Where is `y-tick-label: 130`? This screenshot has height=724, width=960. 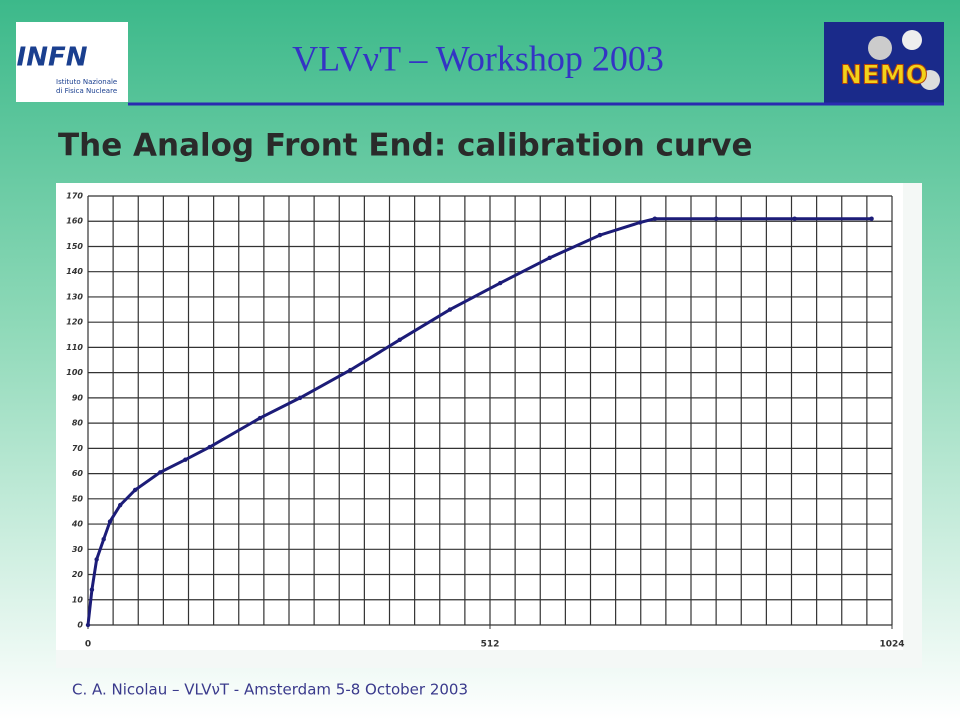
y-tick-label: 130 is located at coordinates (74, 296).